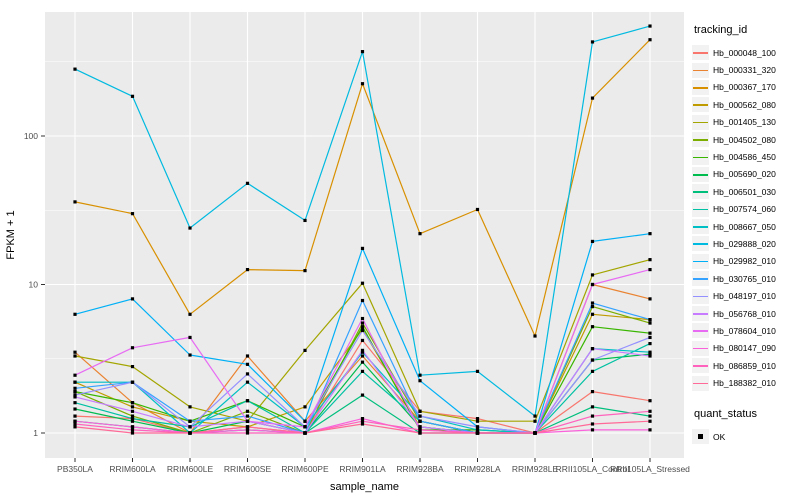 This screenshot has width=800, height=500. Describe the element at coordinates (745, 104) in the screenshot. I see `legend-item-Hb_000562_080: Hb_000562_080` at that location.